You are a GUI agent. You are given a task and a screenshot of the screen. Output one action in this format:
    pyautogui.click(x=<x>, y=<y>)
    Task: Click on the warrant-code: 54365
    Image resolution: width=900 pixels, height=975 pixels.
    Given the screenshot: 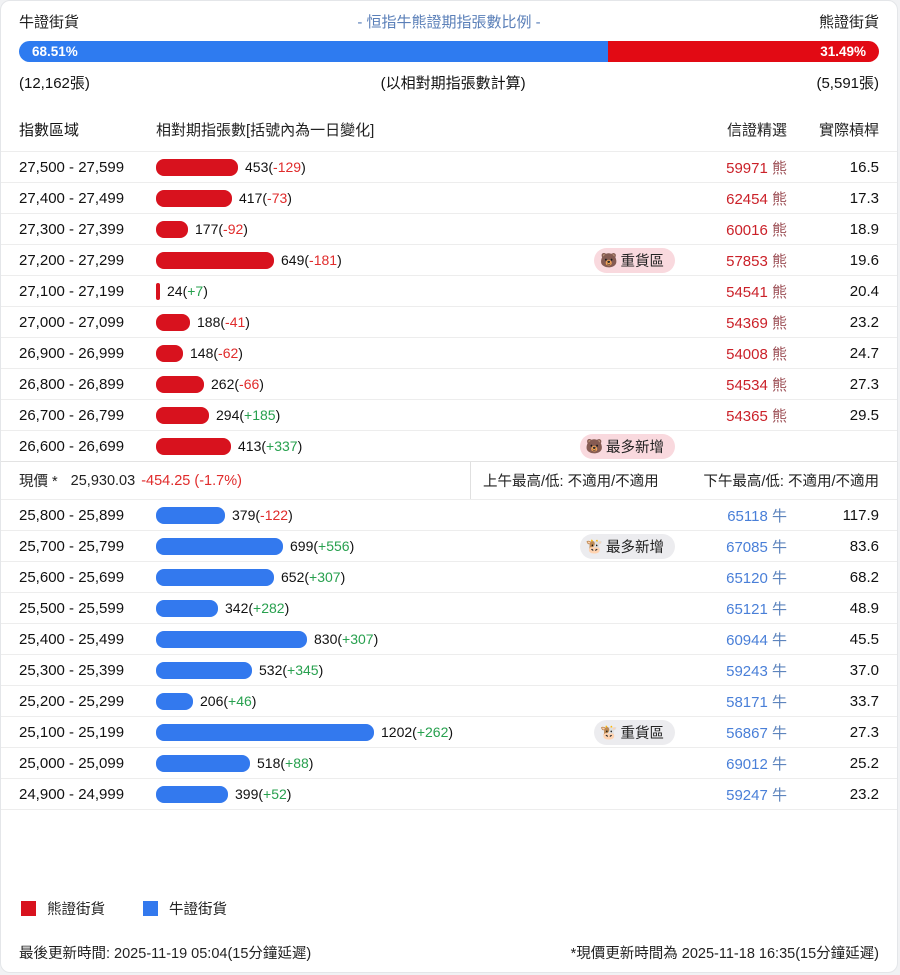 What is the action you would take?
    pyautogui.click(x=747, y=416)
    